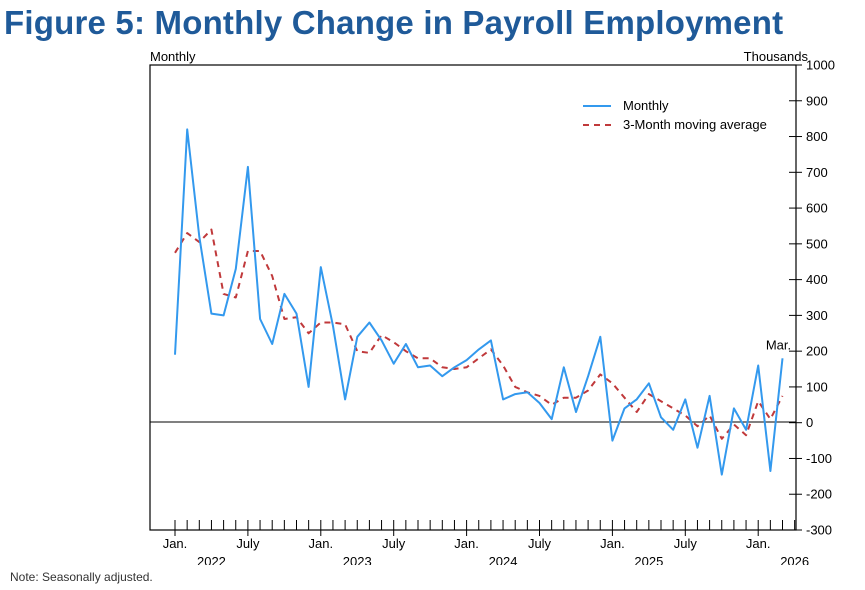 Image resolution: width=865 pixels, height=590 pixels. What do you see at coordinates (819, 530) in the screenshot?
I see `y-tick-label: -300` at bounding box center [819, 530].